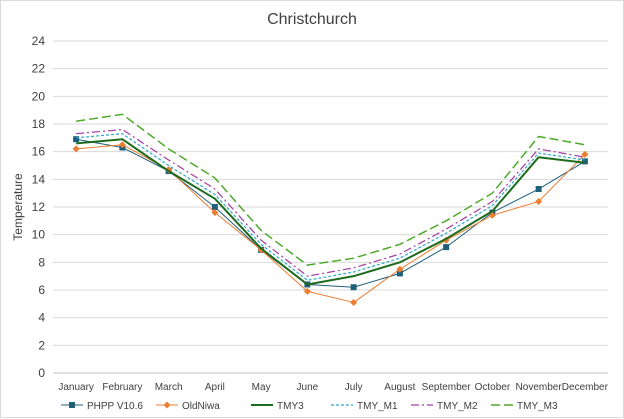 This screenshot has height=419, width=624. Describe the element at coordinates (585, 387) in the screenshot. I see `x-tick-label: December` at that location.